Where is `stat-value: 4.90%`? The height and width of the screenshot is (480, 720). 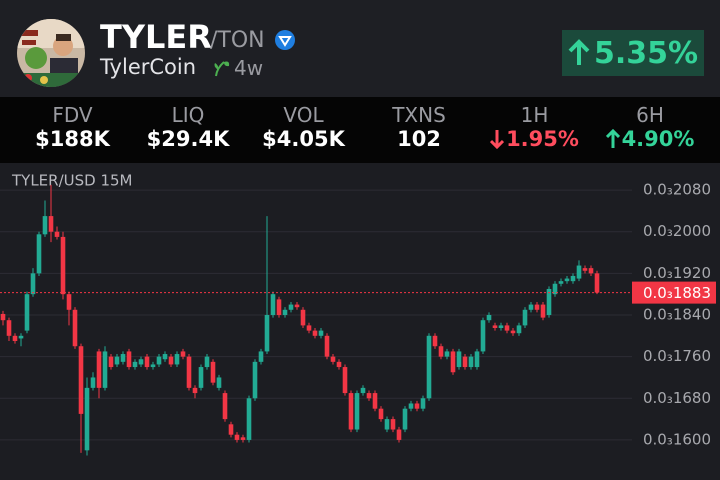 stat-value: 4.90% is located at coordinates (658, 139).